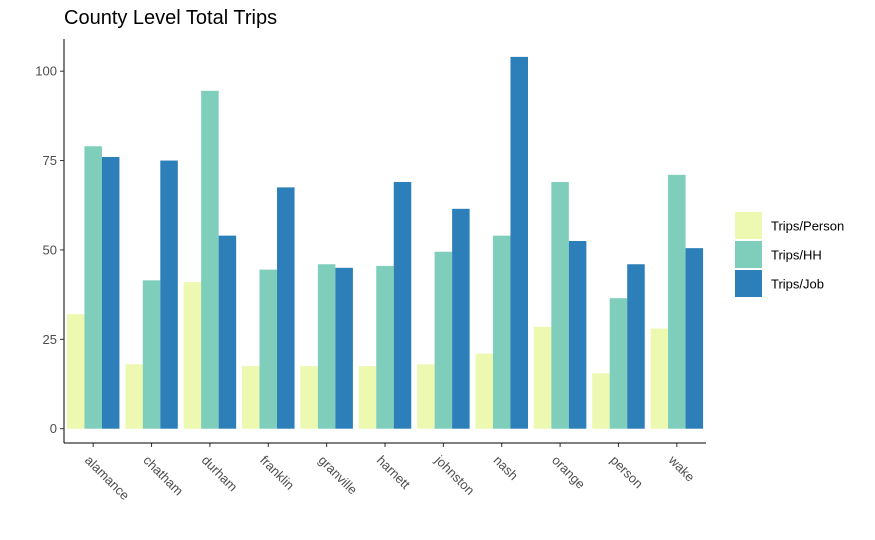 This screenshot has width=875, height=540. I want to click on chart-title: County Level Total Trips, so click(171, 18).